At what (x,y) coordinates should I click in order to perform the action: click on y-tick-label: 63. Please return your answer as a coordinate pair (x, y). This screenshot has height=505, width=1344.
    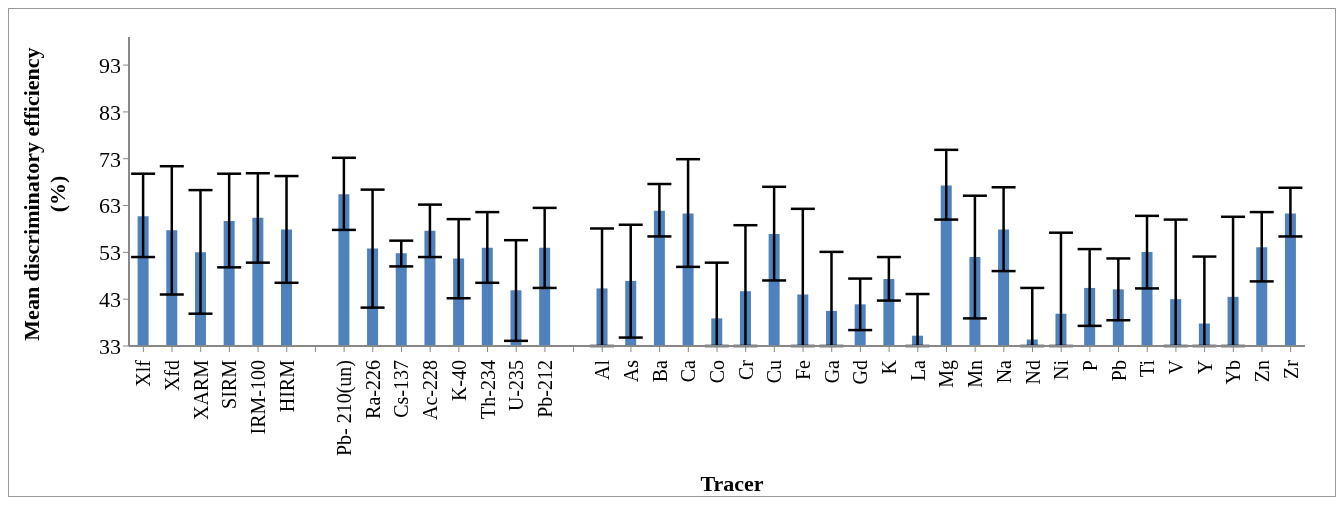
    Looking at the image, I should click on (110, 206).